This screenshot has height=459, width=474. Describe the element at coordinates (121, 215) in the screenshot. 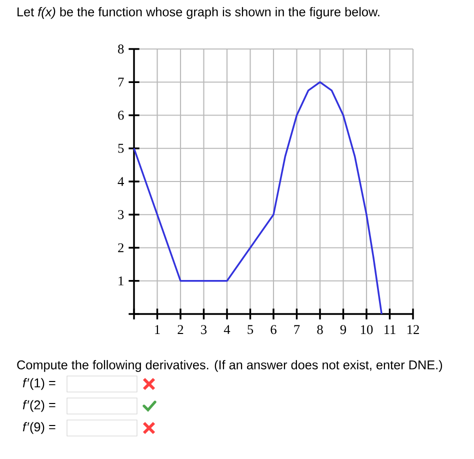

I see `y-tick-label: 3` at that location.